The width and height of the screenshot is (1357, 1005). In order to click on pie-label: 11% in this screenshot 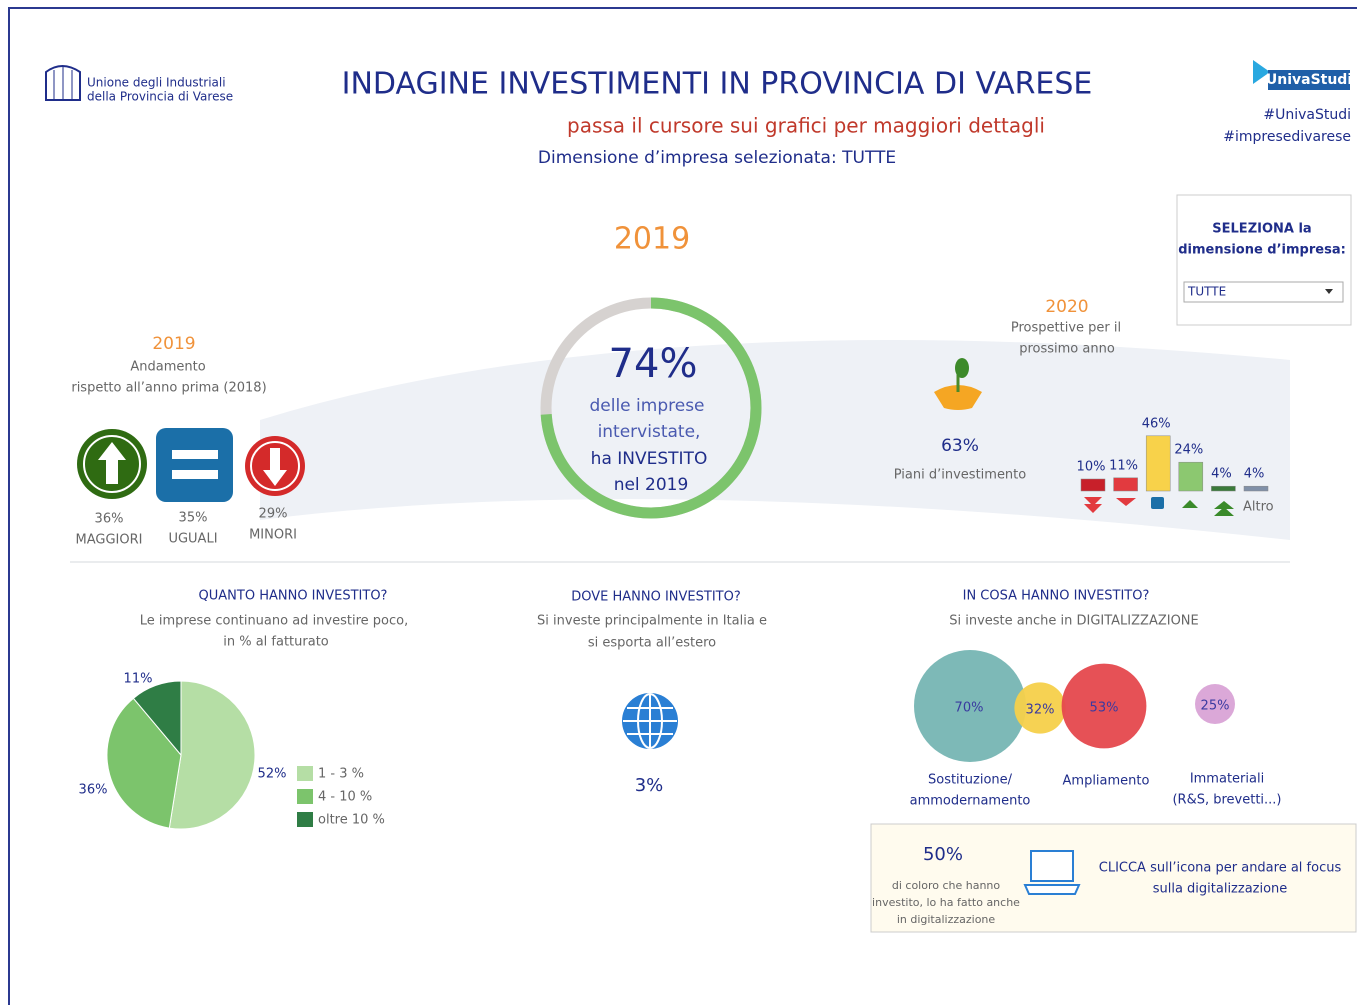, I will do `click(138, 679)`.